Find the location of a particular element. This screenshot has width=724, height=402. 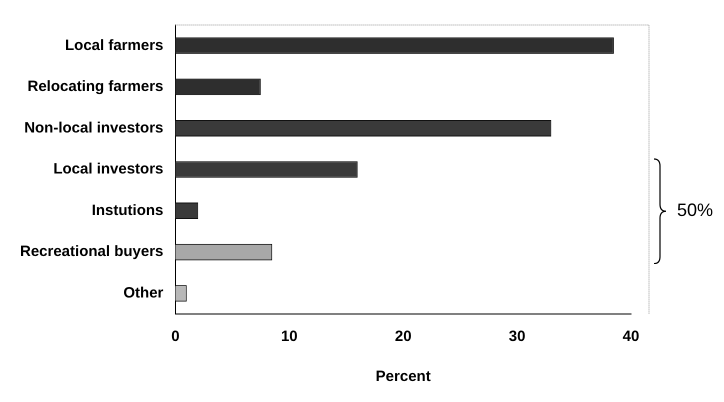

y-tick-label: Non-local investors is located at coordinates (94, 127).